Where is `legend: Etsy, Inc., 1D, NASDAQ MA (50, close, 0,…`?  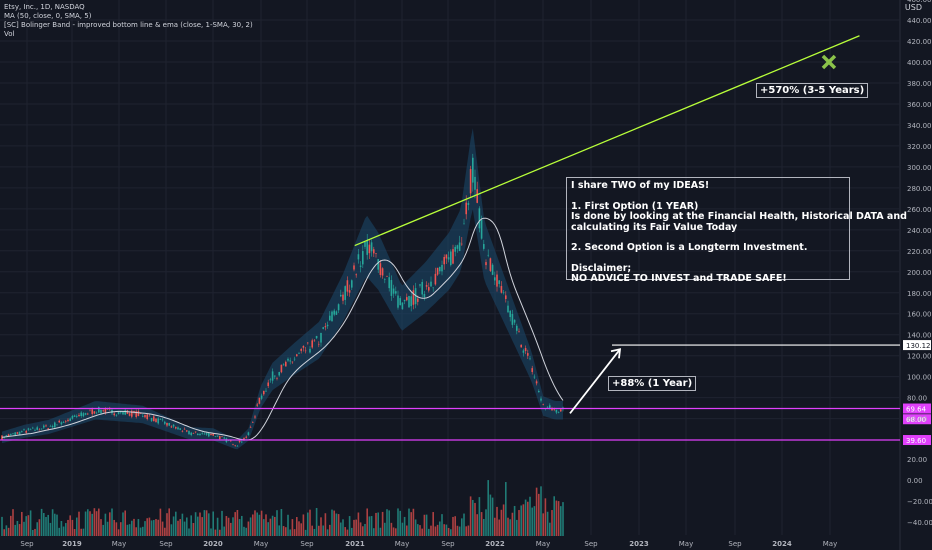 legend: Etsy, Inc., 1D, NASDAQ MA (50, close, 0,… is located at coordinates (128, 21).